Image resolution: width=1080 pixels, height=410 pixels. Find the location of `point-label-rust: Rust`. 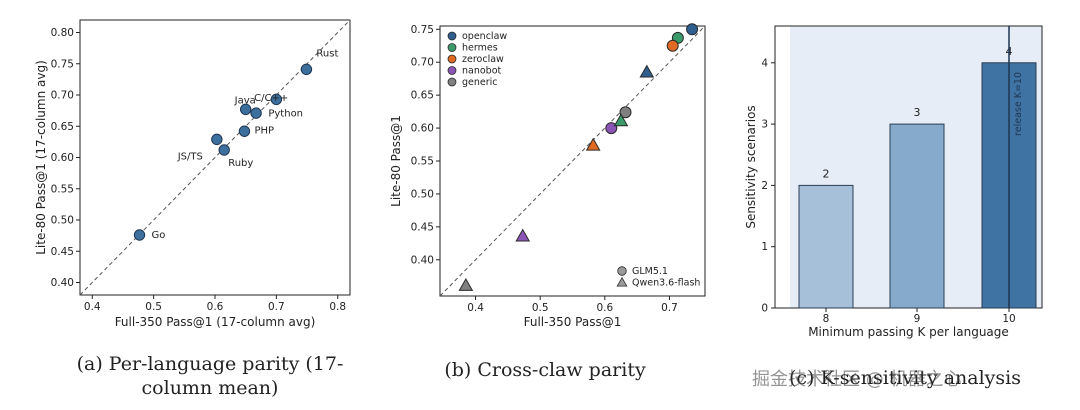

point-label-rust: Rust is located at coordinates (327, 53).